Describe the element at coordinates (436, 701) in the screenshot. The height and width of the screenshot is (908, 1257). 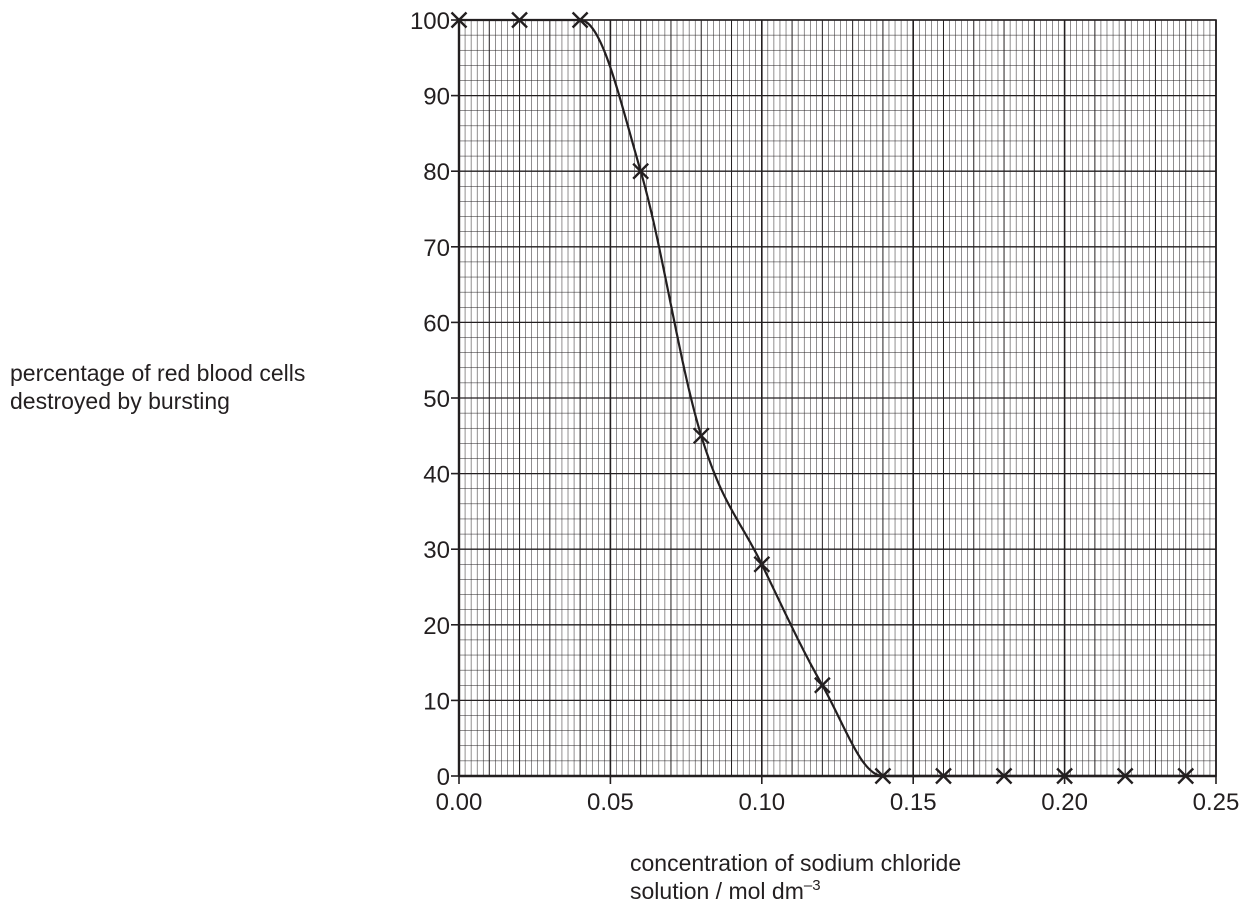
I see `y-tick-label: 10` at that location.